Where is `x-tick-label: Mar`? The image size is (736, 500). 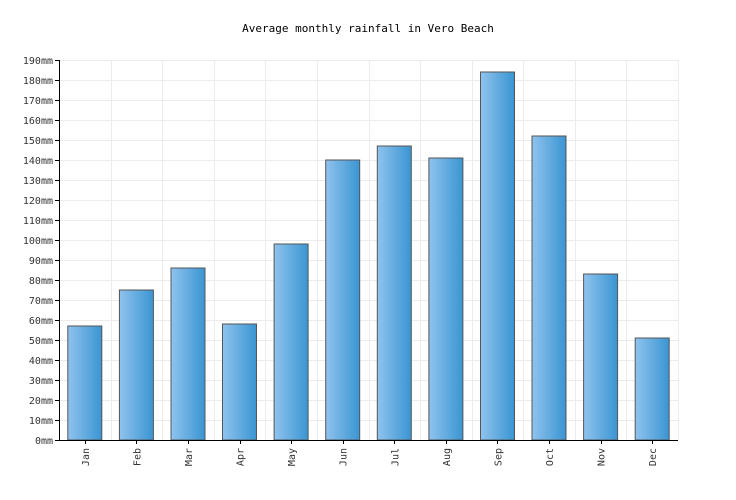
x-tick-label: Mar is located at coordinates (189, 457).